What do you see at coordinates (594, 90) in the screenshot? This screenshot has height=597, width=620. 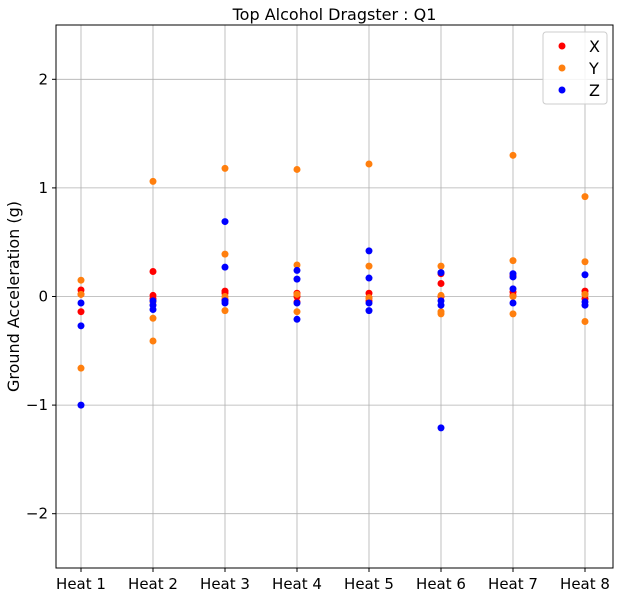 I see `legend-label-z: Z` at bounding box center [594, 90].